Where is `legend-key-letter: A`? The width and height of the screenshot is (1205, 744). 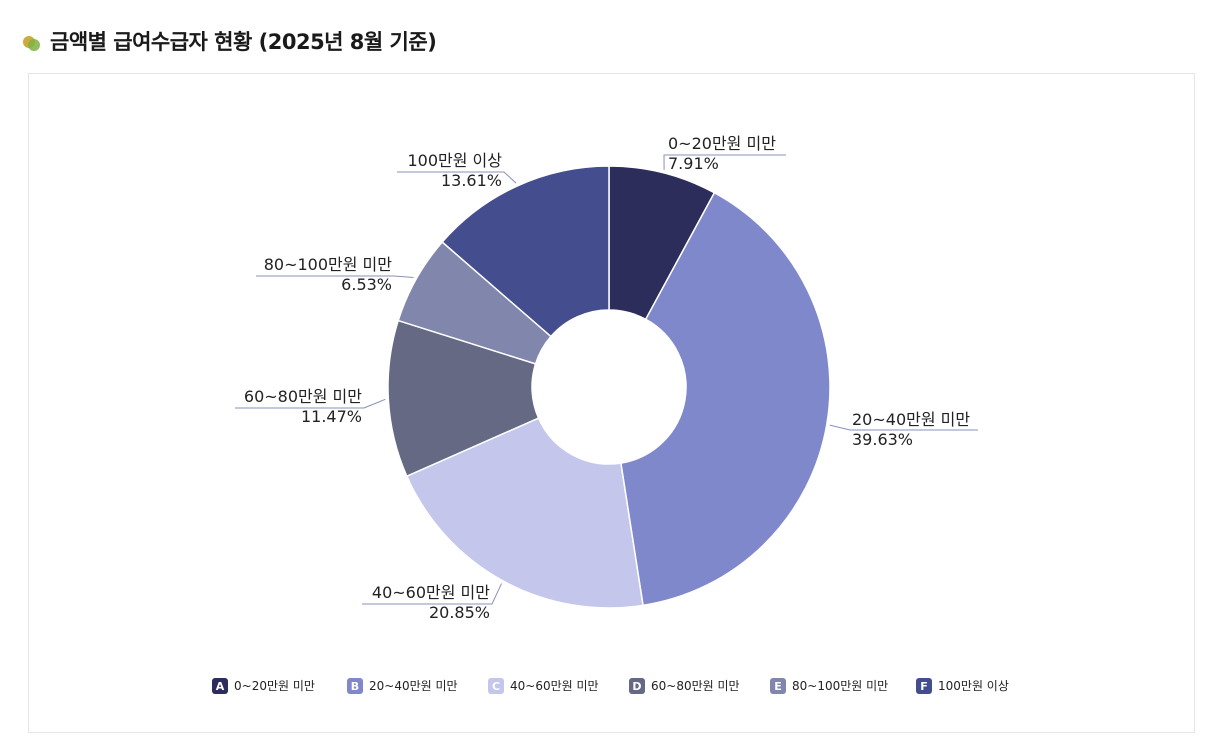
legend-key-letter: A is located at coordinates (220, 686).